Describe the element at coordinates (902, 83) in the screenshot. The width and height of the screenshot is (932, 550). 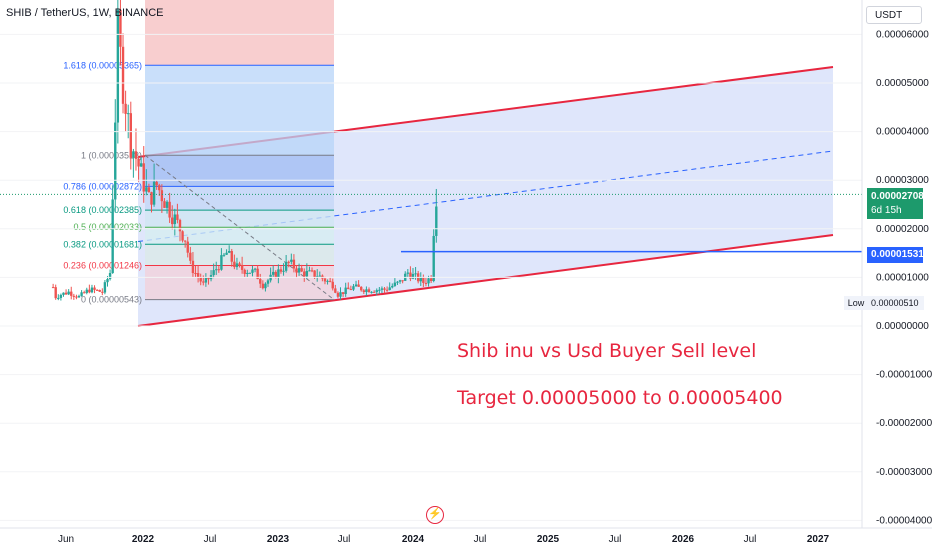
I see `y-axis-tick-label: 0.00005000` at that location.